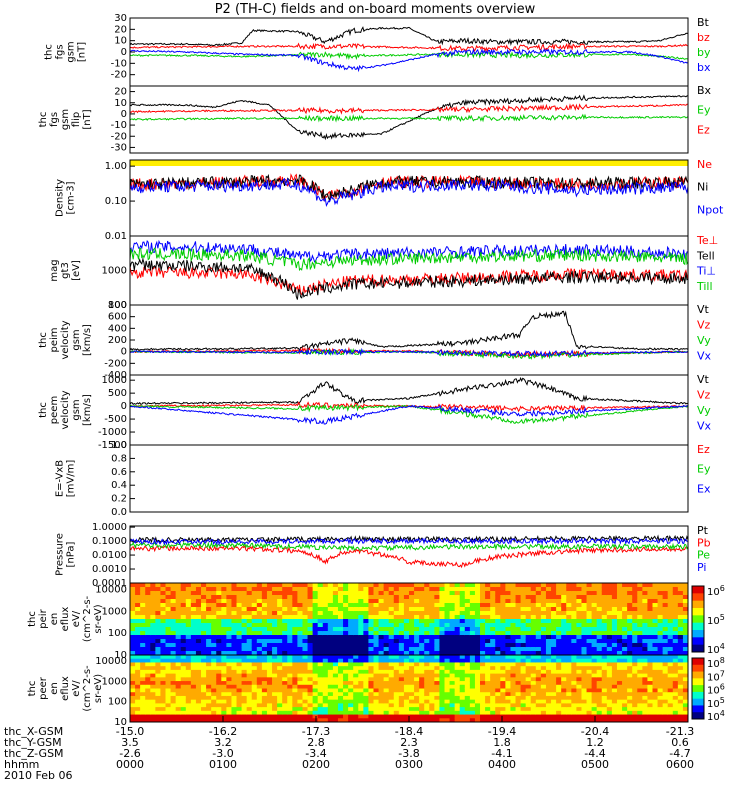  What do you see at coordinates (409, 407) in the screenshot?
I see `series-vz` at bounding box center [409, 407].